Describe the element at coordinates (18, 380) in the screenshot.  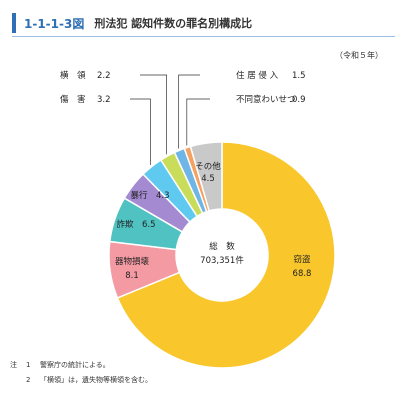
I see `note-mark` at that location.